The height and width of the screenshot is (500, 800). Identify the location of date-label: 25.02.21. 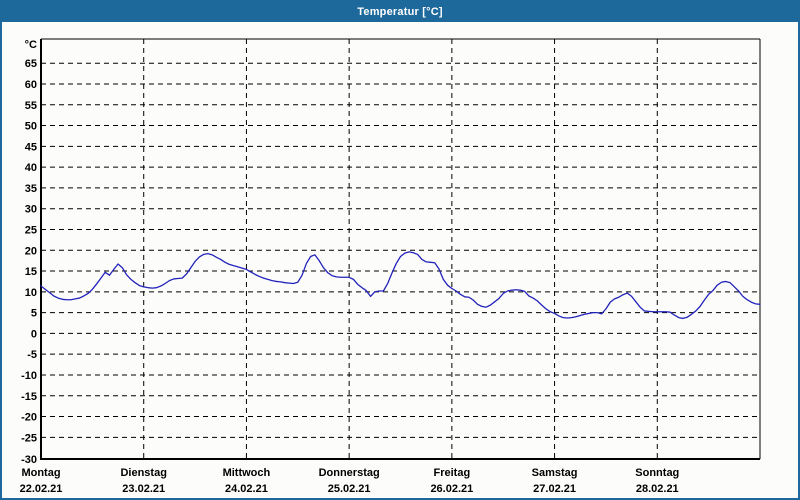
(349, 489).